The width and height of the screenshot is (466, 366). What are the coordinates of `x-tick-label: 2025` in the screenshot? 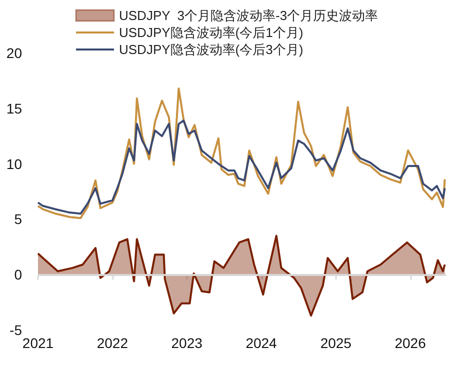 It's located at (336, 343).